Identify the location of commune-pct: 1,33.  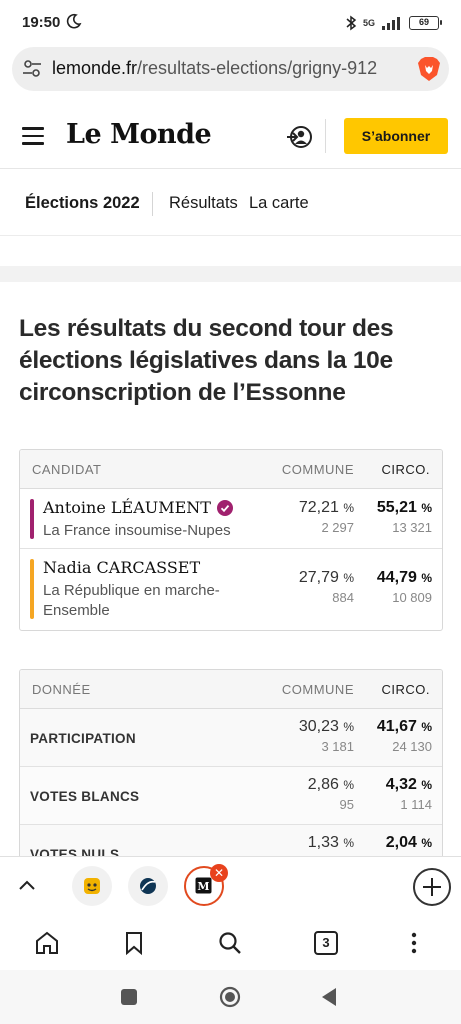
(323, 842).